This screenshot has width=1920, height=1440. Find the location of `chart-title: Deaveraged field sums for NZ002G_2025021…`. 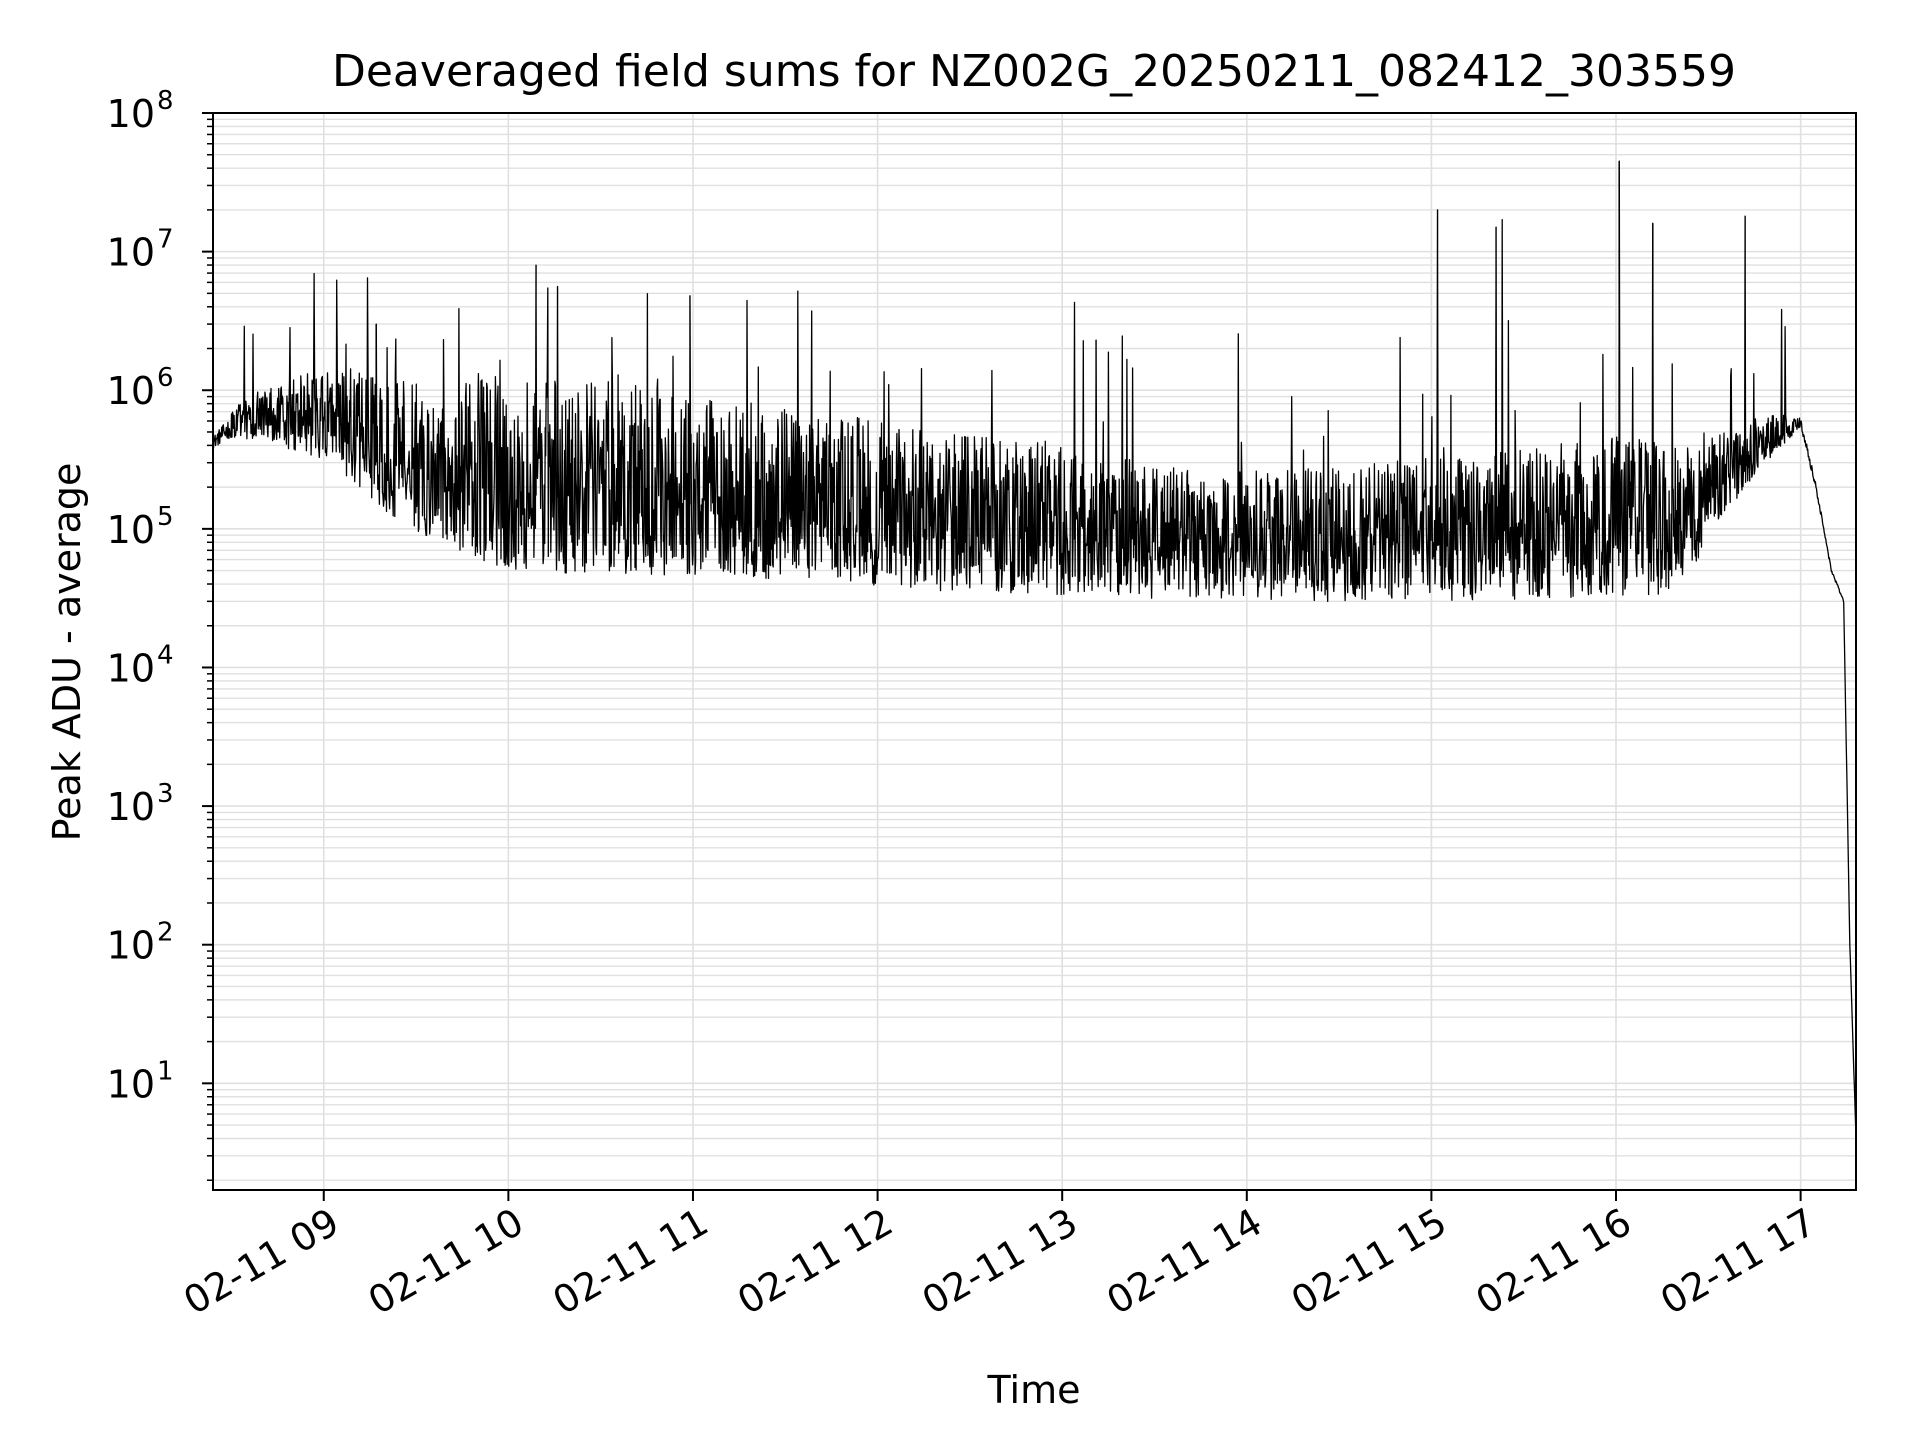

chart-title: Deaveraged field sums for NZ002G_2025021… is located at coordinates (1034, 71).